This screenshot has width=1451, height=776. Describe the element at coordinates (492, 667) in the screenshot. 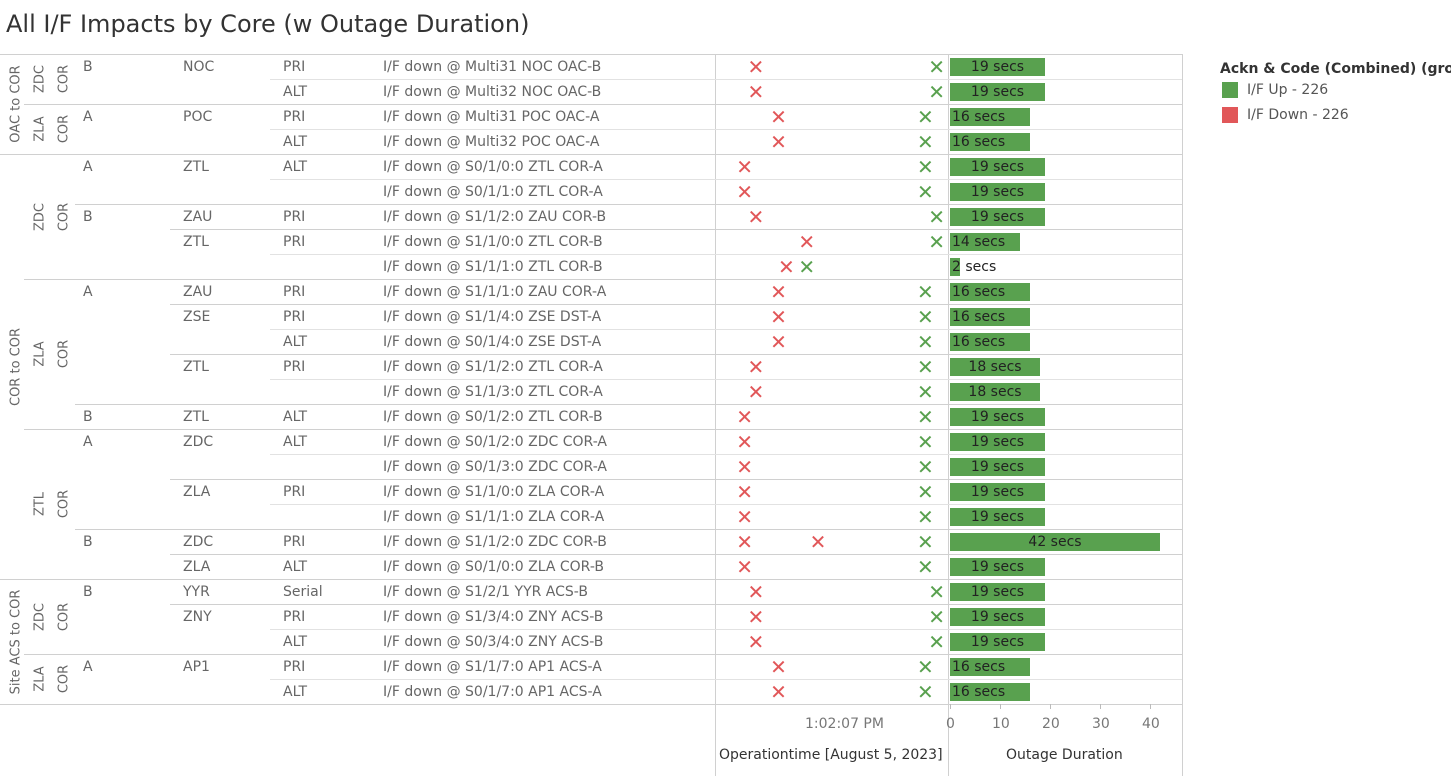

I see `interface-description: I/F down @ S1/1/7:0 AP1 ACS-A` at that location.